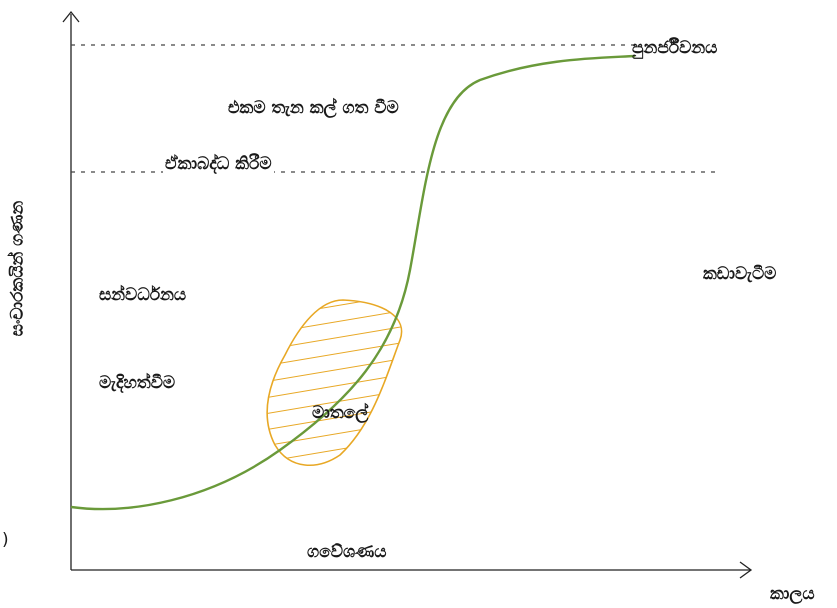 The width and height of the screenshot is (837, 608). What do you see at coordinates (313, 108) in the screenshot?
I see `stage-label-stagnation: එකම තැන කල් ගත වීම` at bounding box center [313, 108].